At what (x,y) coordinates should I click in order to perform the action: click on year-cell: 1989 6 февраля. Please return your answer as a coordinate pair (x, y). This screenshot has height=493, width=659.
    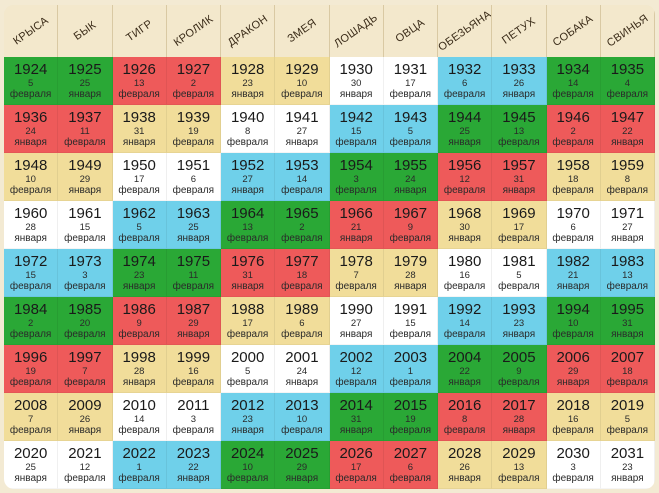
    Looking at the image, I should click on (302, 321).